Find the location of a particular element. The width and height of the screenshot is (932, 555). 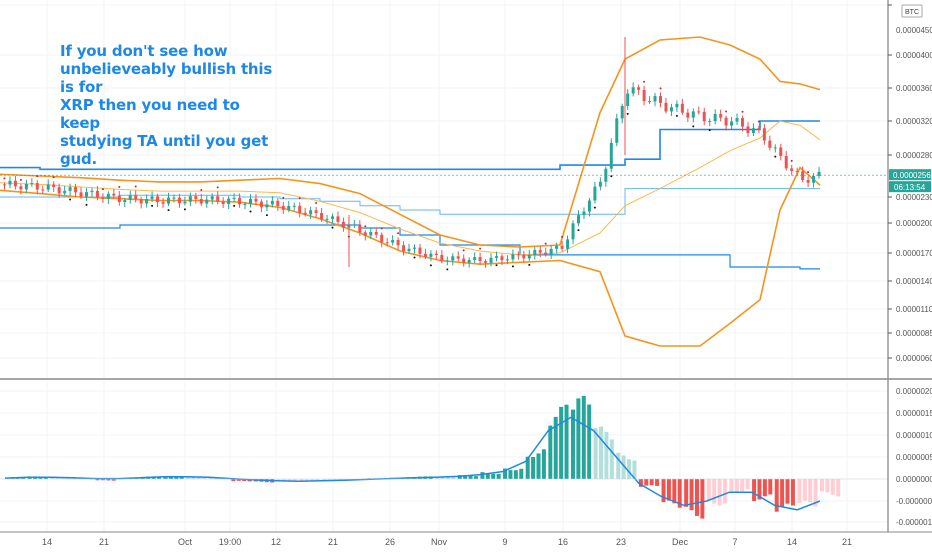

x-tick-label: Oct is located at coordinates (185, 542).